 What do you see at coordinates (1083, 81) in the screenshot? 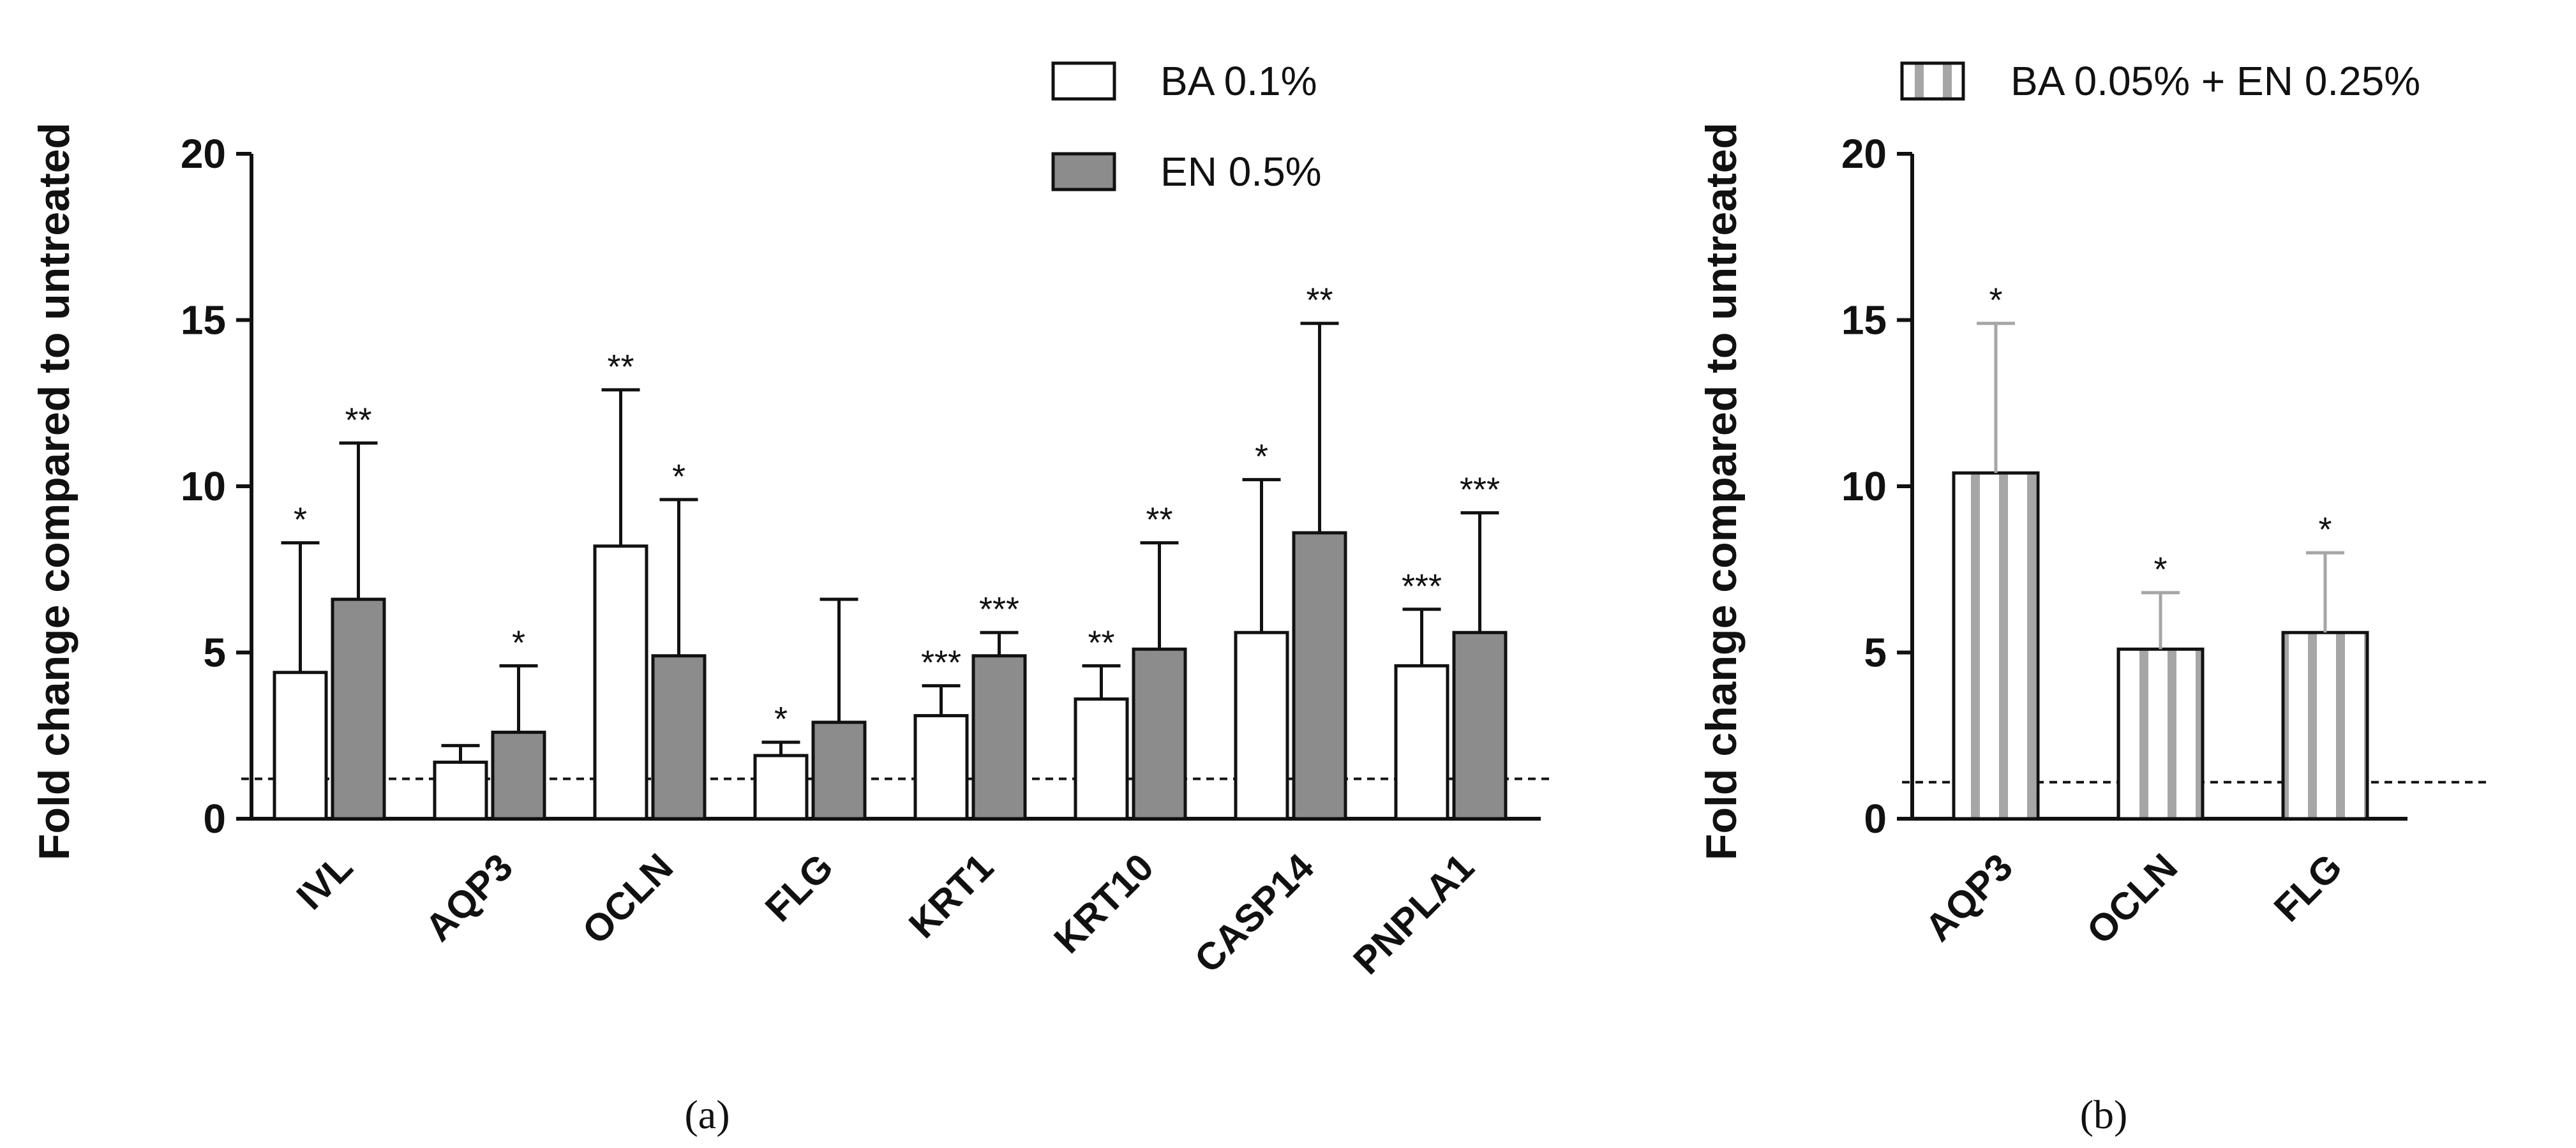
I see `legend-swatch-ba` at bounding box center [1083, 81].